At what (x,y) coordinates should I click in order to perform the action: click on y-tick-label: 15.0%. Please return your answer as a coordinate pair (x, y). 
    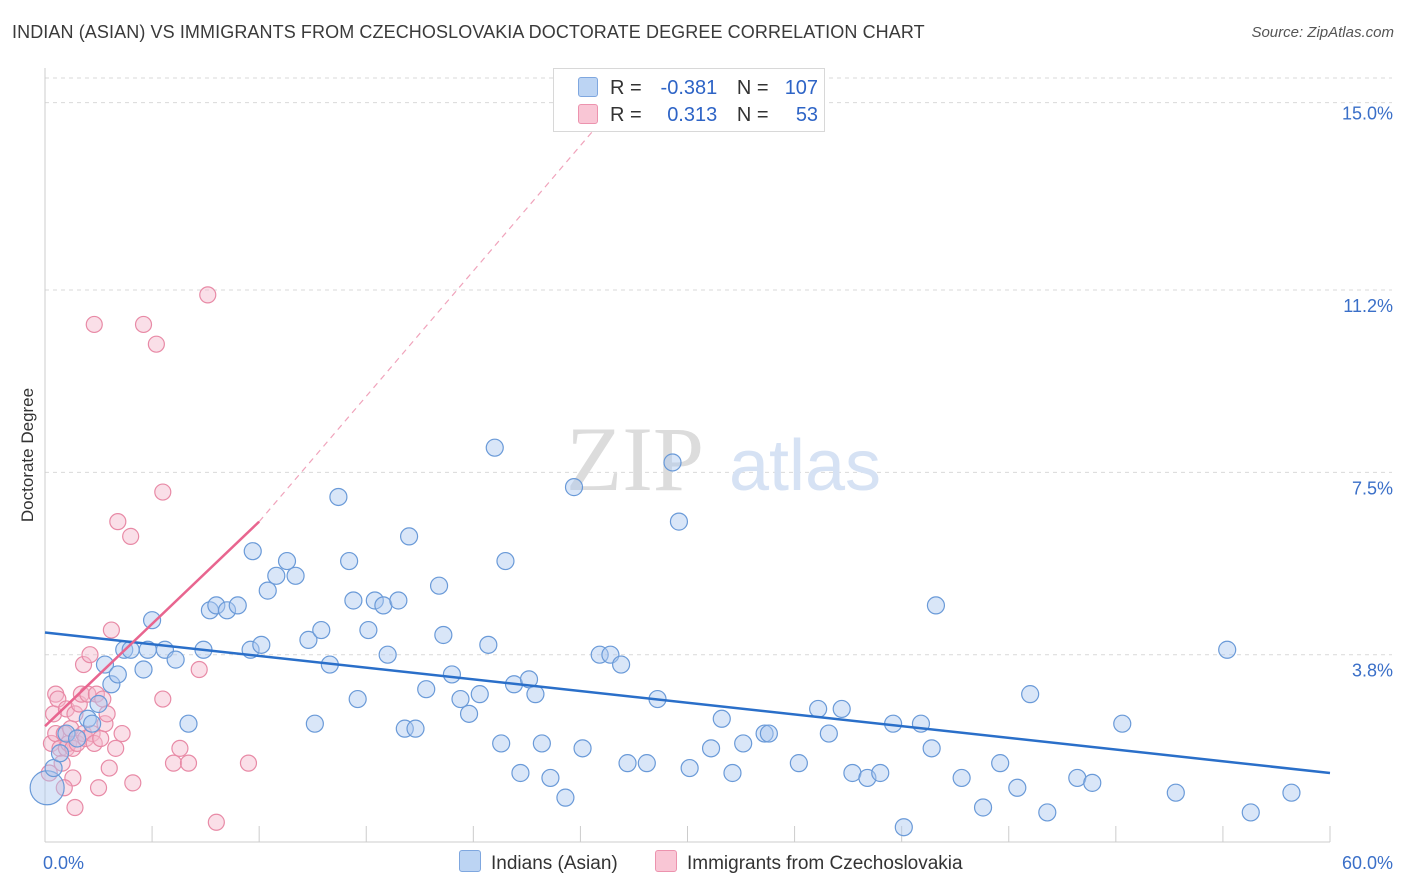
    Looking at the image, I should click on (1367, 114).